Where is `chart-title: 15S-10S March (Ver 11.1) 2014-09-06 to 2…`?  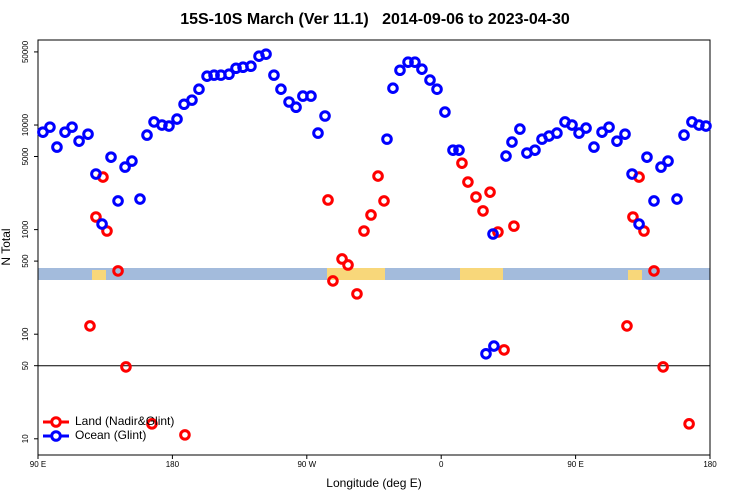
chart-title: 15S-10S March (Ver 11.1) 2014-09-06 to 2… is located at coordinates (375, 19).